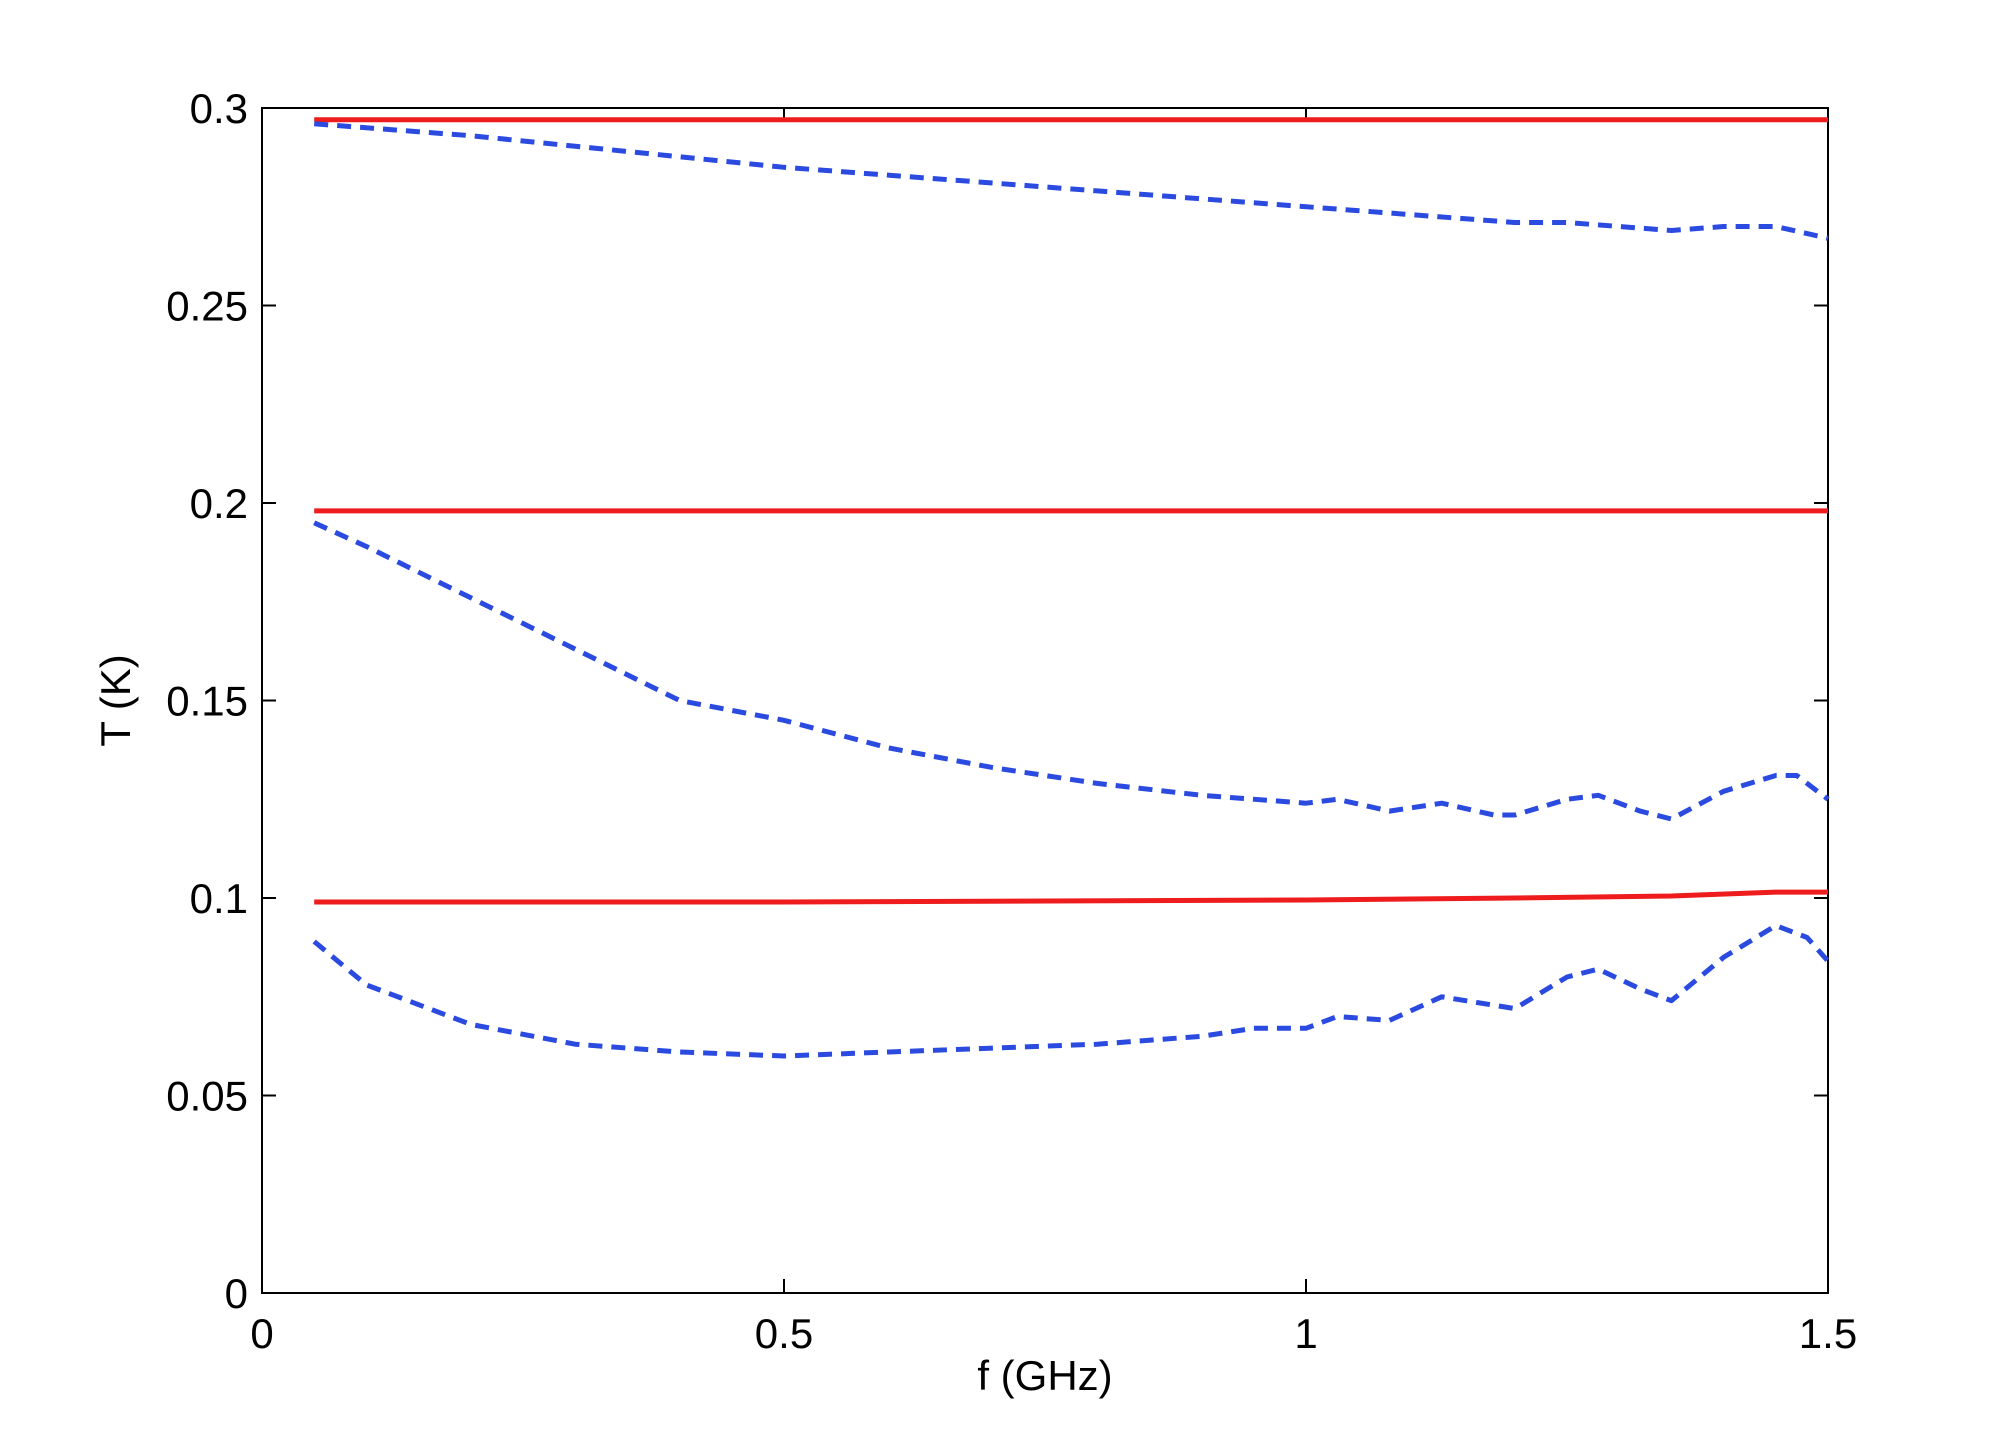 The image size is (1998, 1437). What do you see at coordinates (207, 701) in the screenshot?
I see `y-tick-label: 0.15` at bounding box center [207, 701].